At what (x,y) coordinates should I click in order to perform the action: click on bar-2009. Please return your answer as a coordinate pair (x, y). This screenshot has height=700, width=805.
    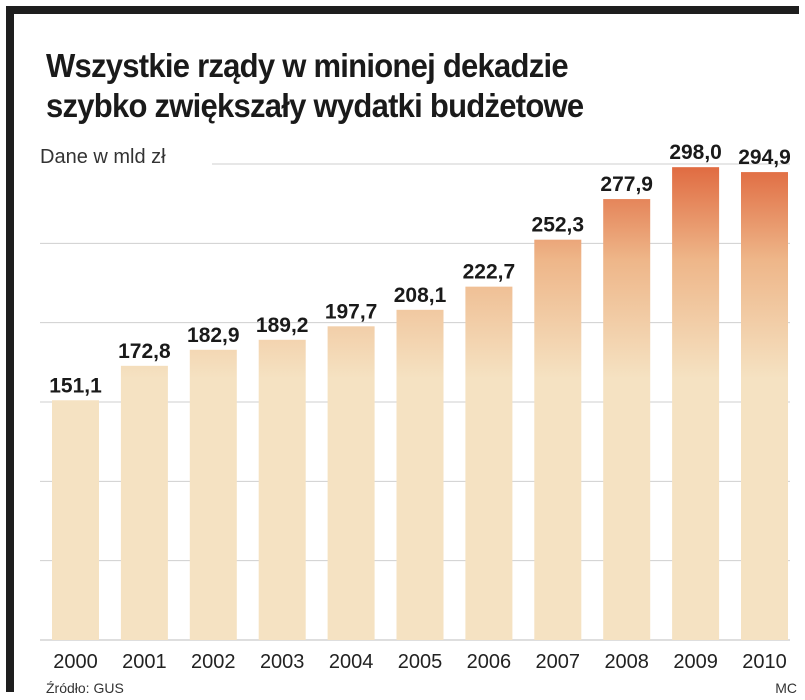
    Looking at the image, I should click on (696, 403).